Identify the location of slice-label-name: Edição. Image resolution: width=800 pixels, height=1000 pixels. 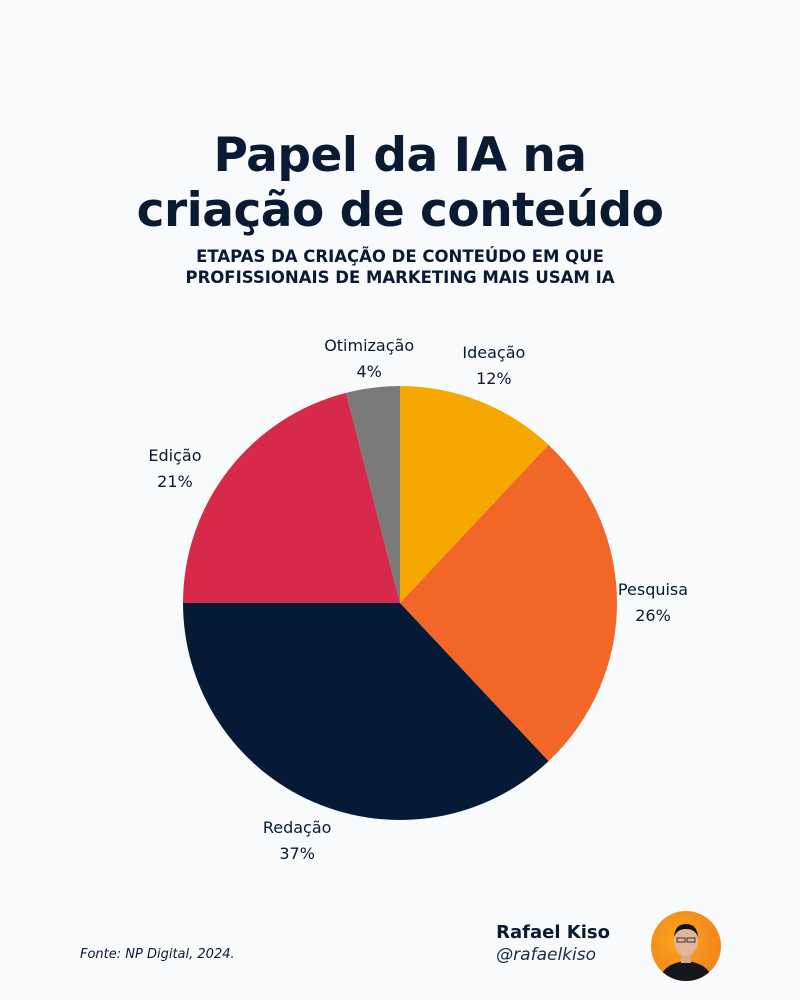
(175, 455).